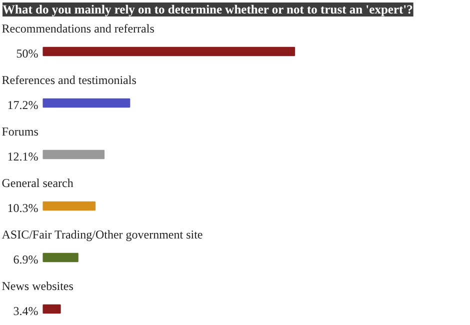 Image resolution: width=470 pixels, height=325 pixels. I want to click on data-label: 10.3%, so click(22, 208).